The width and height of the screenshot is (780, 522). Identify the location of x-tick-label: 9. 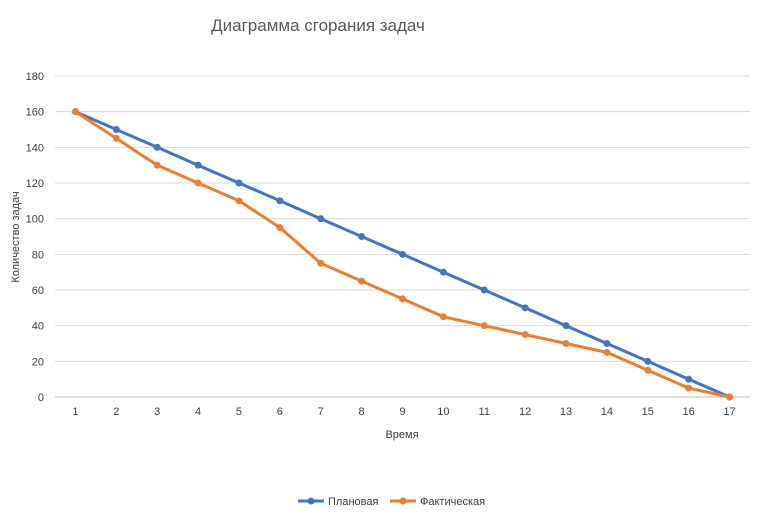
(402, 412).